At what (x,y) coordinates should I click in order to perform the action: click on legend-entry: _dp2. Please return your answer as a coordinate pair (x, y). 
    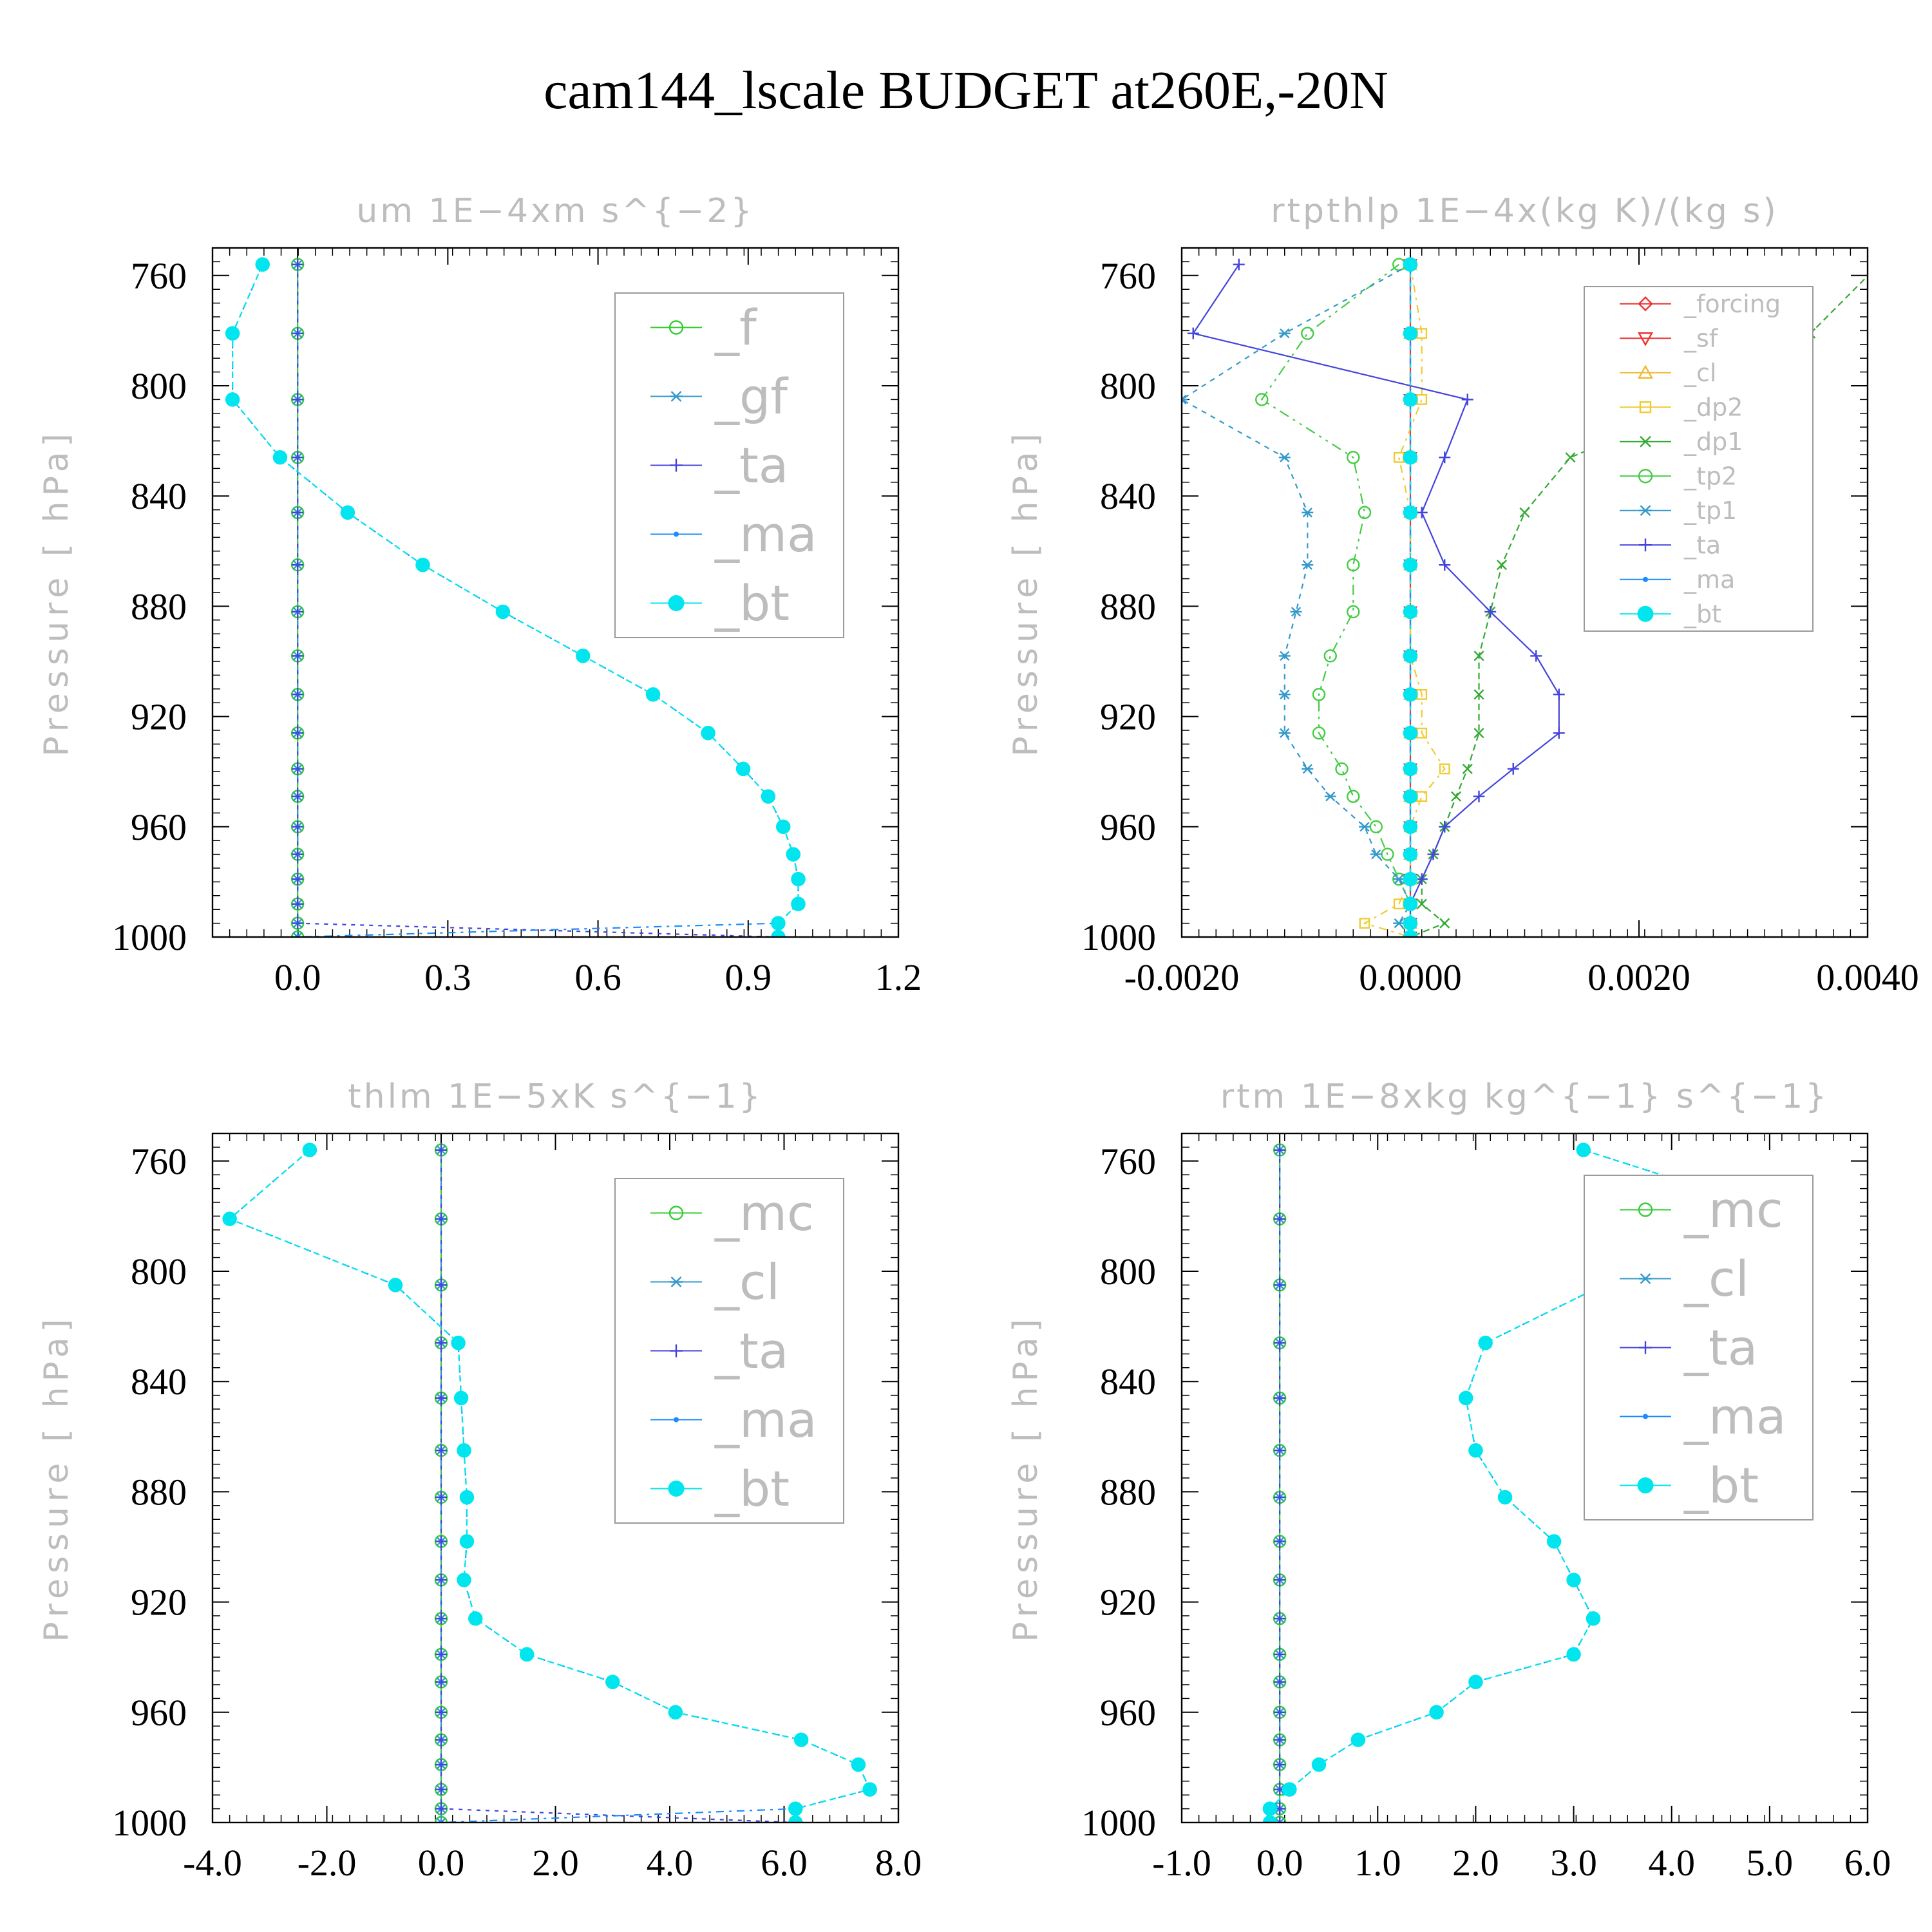
    Looking at the image, I should click on (1713, 407).